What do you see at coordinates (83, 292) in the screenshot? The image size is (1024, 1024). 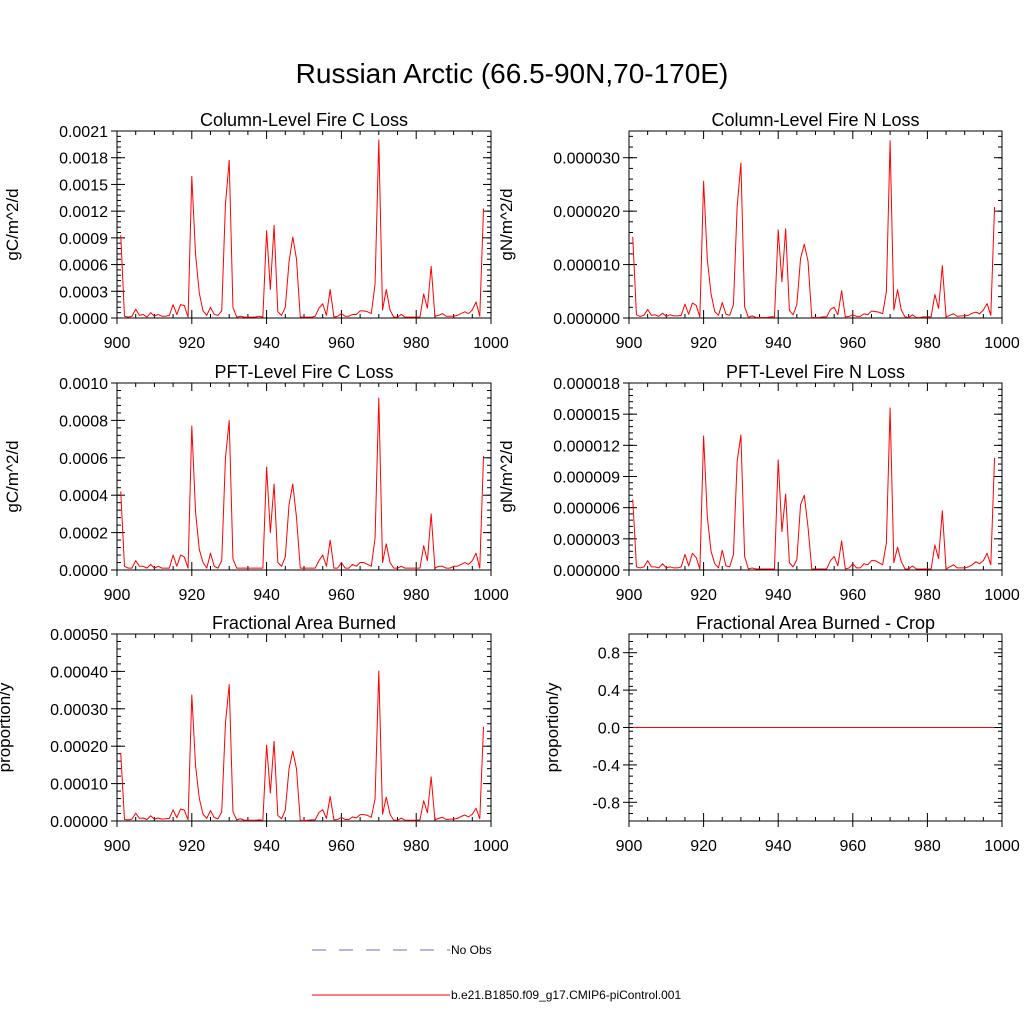 I see `panel-1-ytick-label: 0.0003` at bounding box center [83, 292].